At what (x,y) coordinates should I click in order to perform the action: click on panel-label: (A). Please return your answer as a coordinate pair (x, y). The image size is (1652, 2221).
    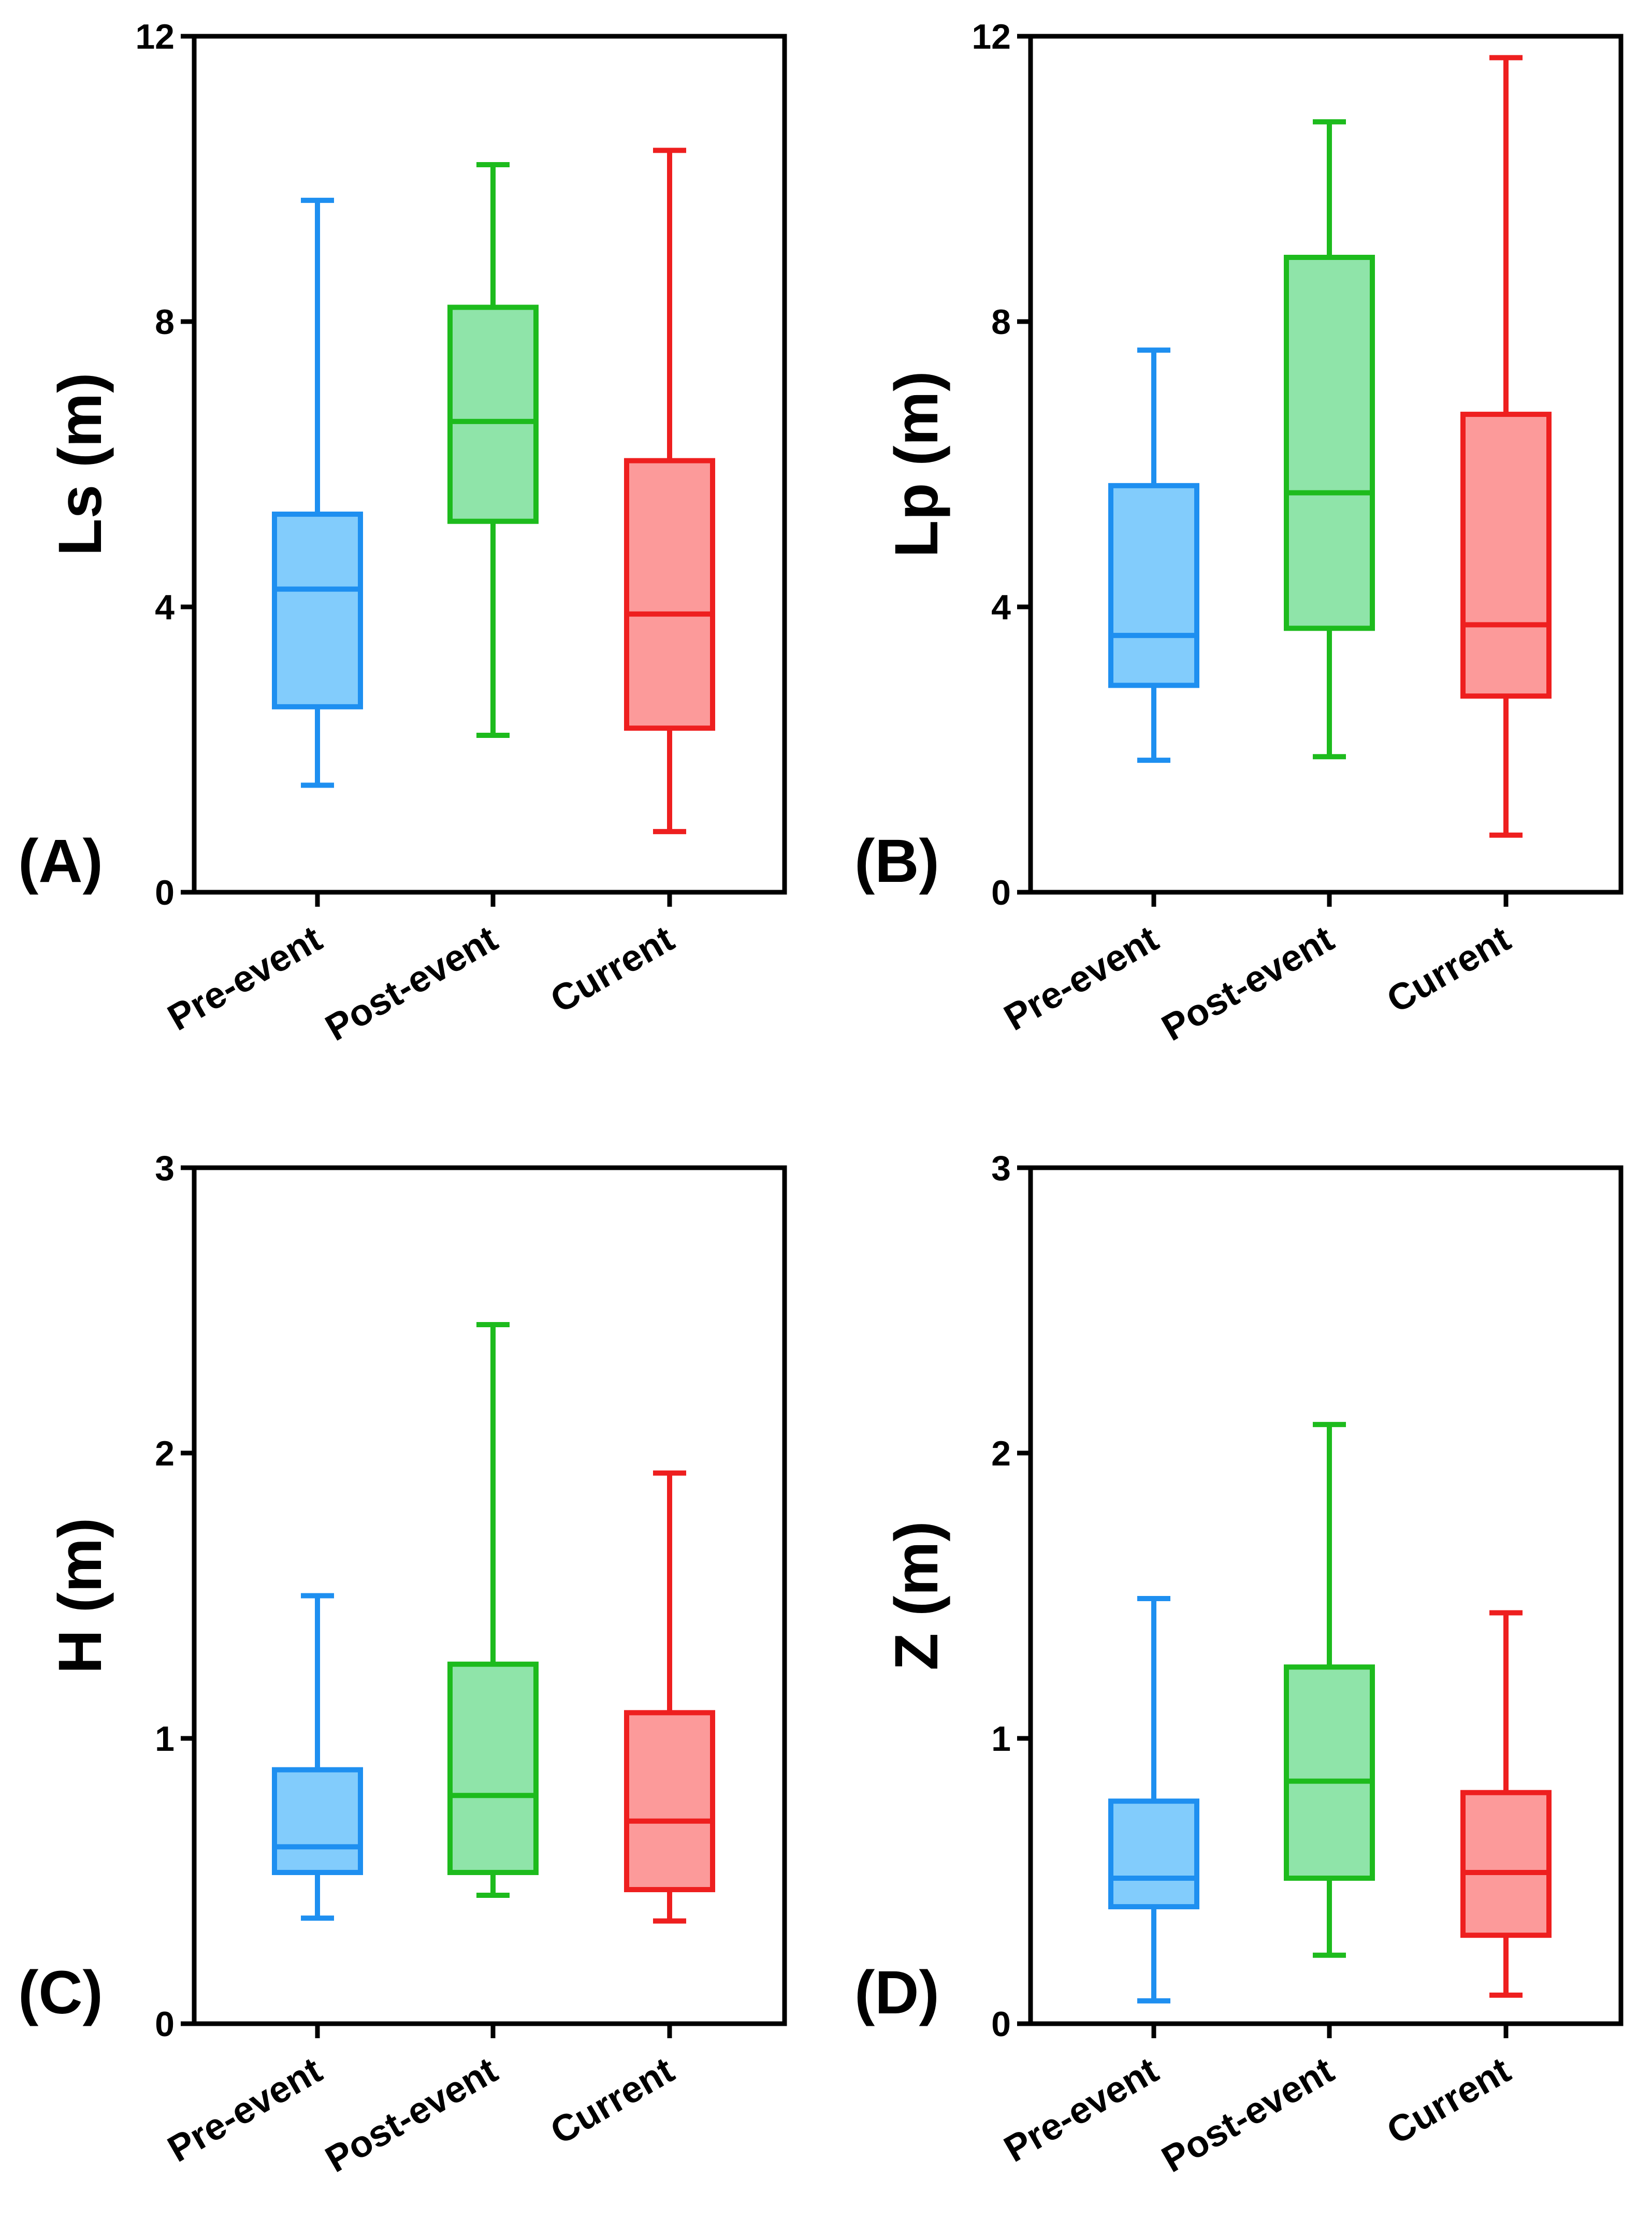
    Looking at the image, I should click on (61, 861).